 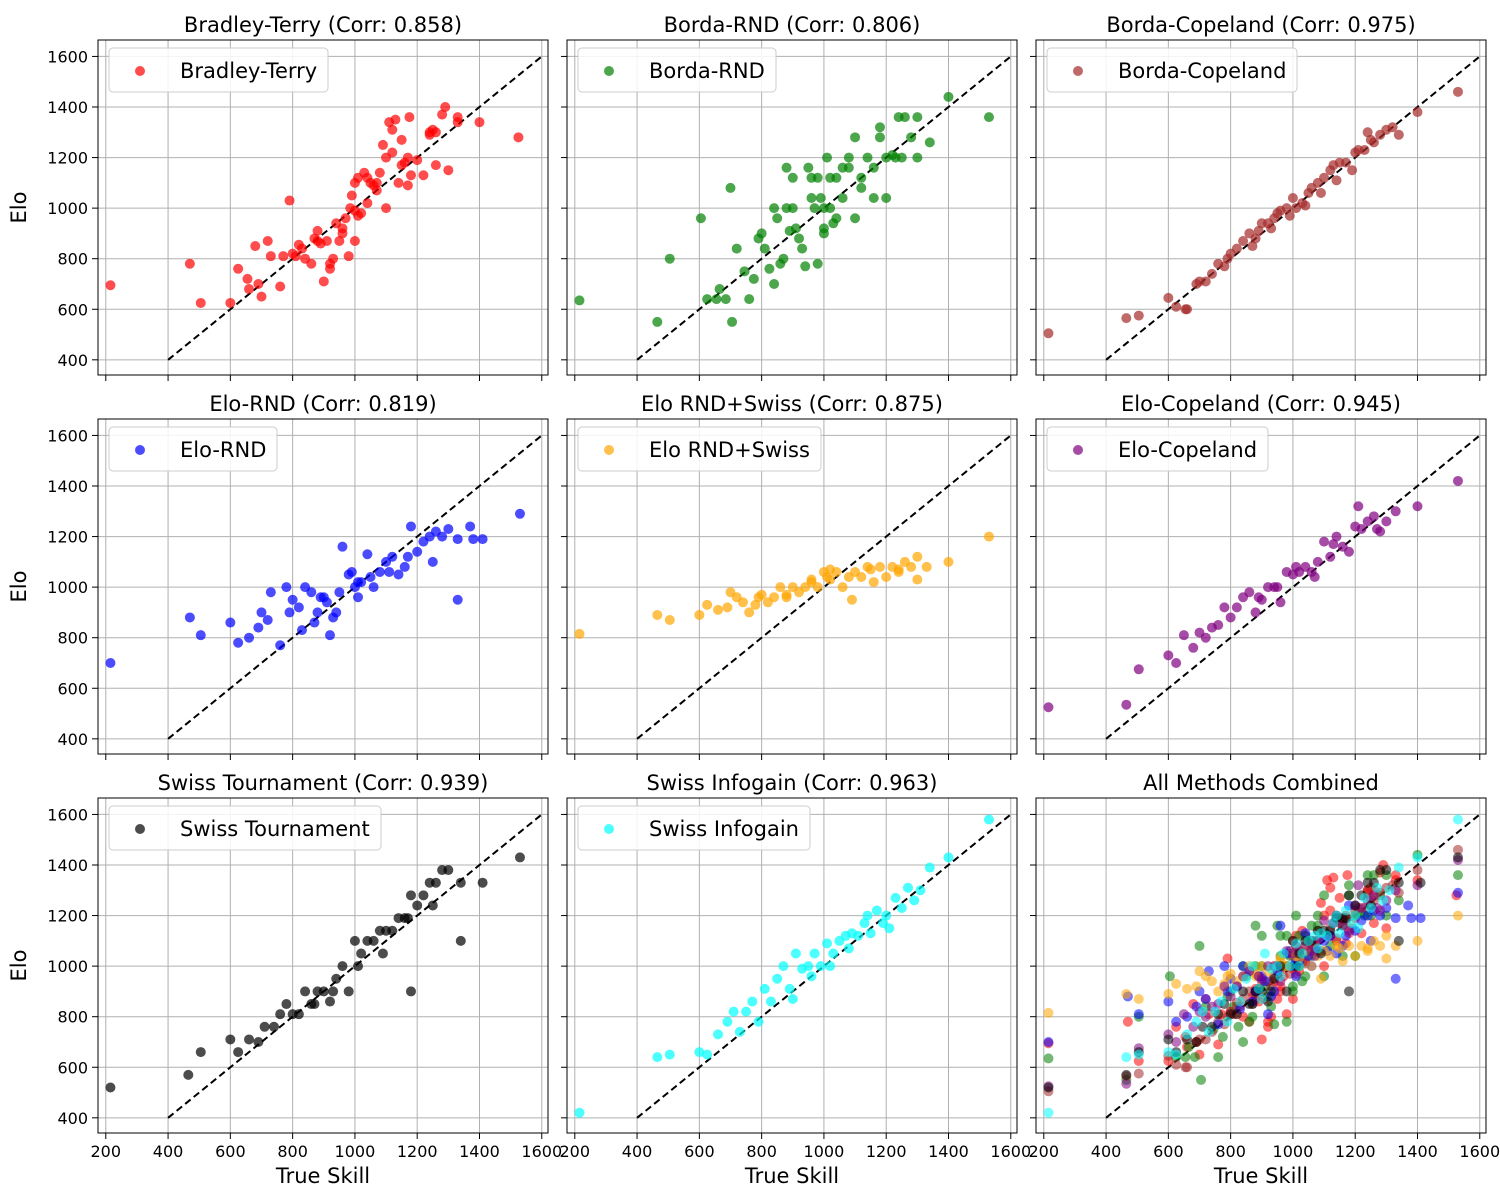 What do you see at coordinates (1260, 1176) in the screenshot?
I see `x-axis-label: True Skill` at bounding box center [1260, 1176].